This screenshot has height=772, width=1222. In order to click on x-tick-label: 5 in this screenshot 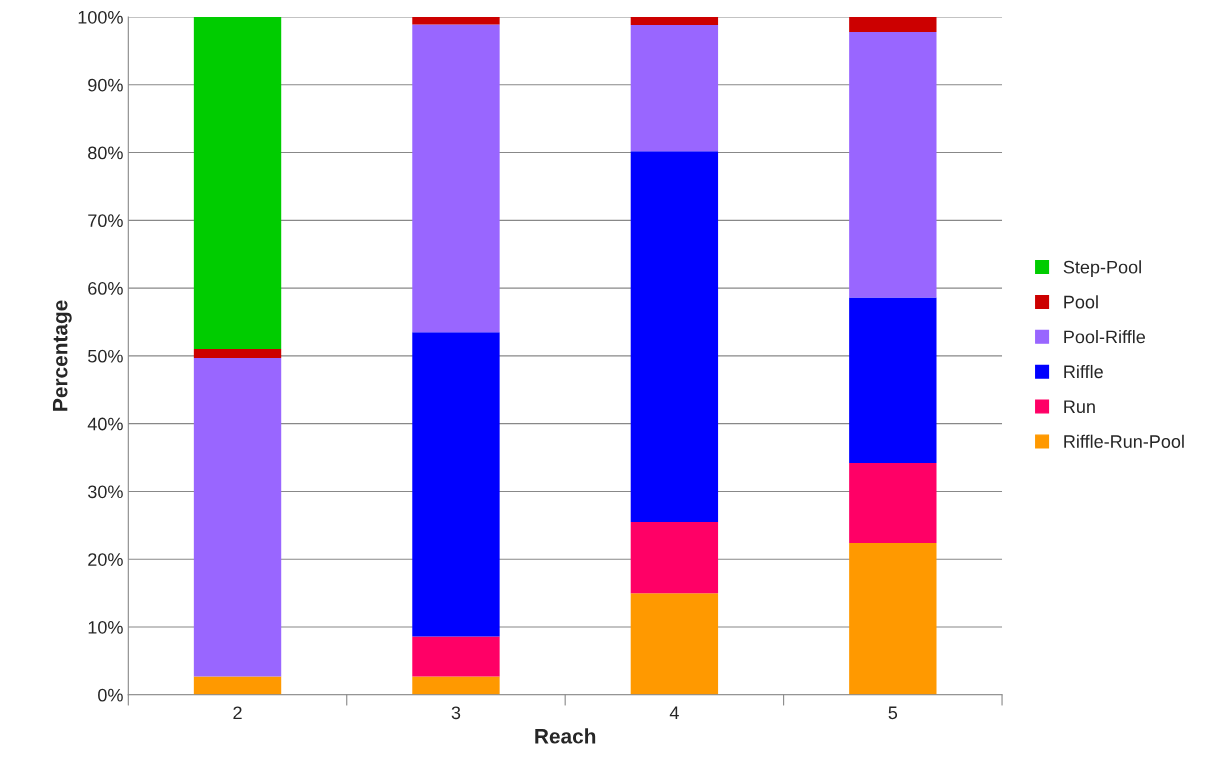, I will do `click(893, 713)`.